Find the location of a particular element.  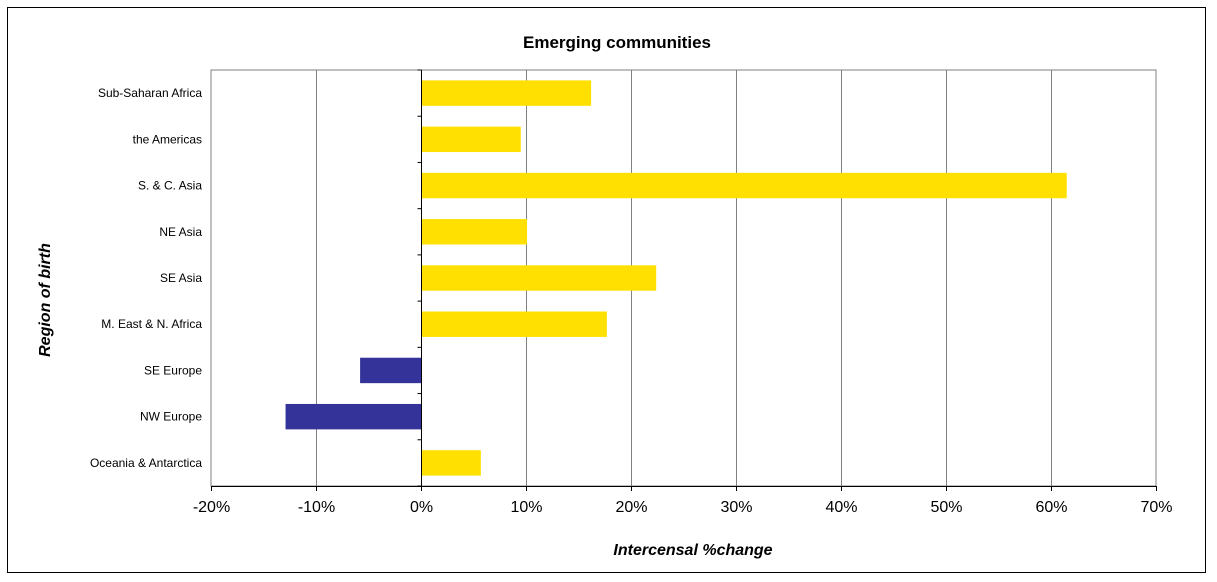

y-axis-label: Region of birth is located at coordinates (45, 300).